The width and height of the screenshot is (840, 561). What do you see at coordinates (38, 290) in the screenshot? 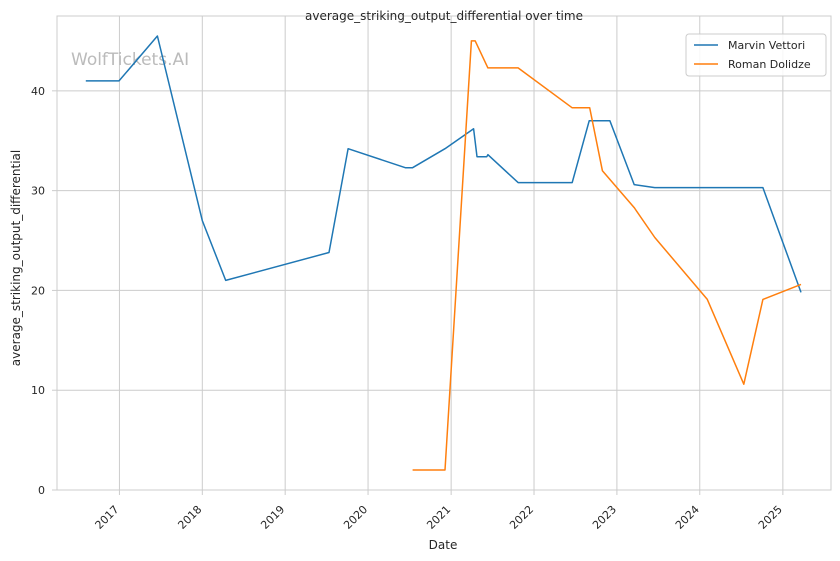
I see `y-tick-label: 20` at bounding box center [38, 290].